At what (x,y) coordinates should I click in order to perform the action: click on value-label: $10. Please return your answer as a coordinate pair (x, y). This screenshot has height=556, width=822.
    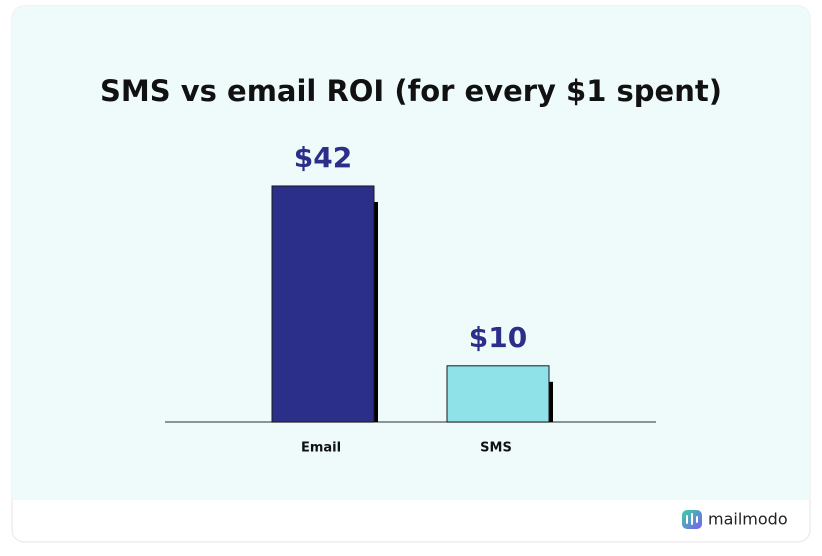
    Looking at the image, I should click on (498, 337).